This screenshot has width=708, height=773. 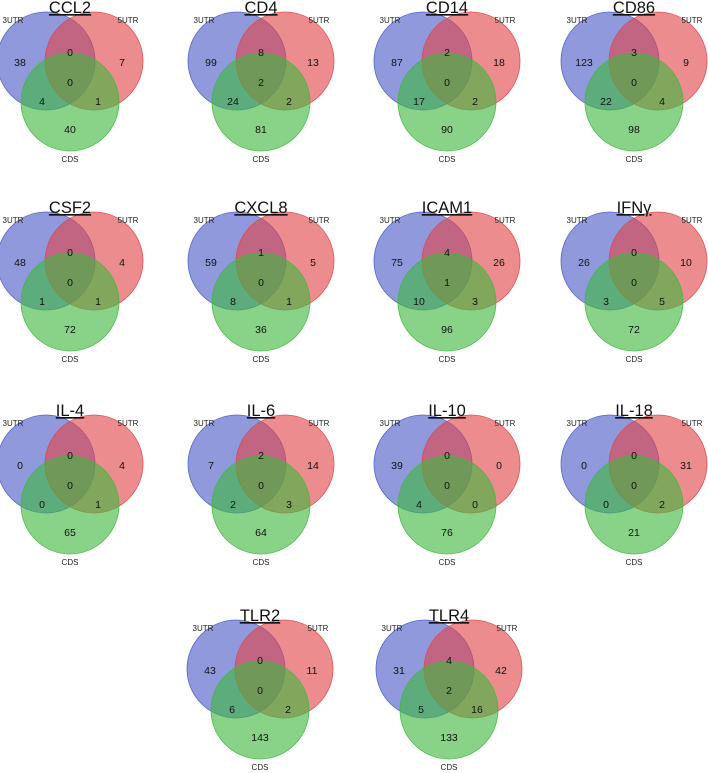 I want to click on region-count-b: 26, so click(x=499, y=263).